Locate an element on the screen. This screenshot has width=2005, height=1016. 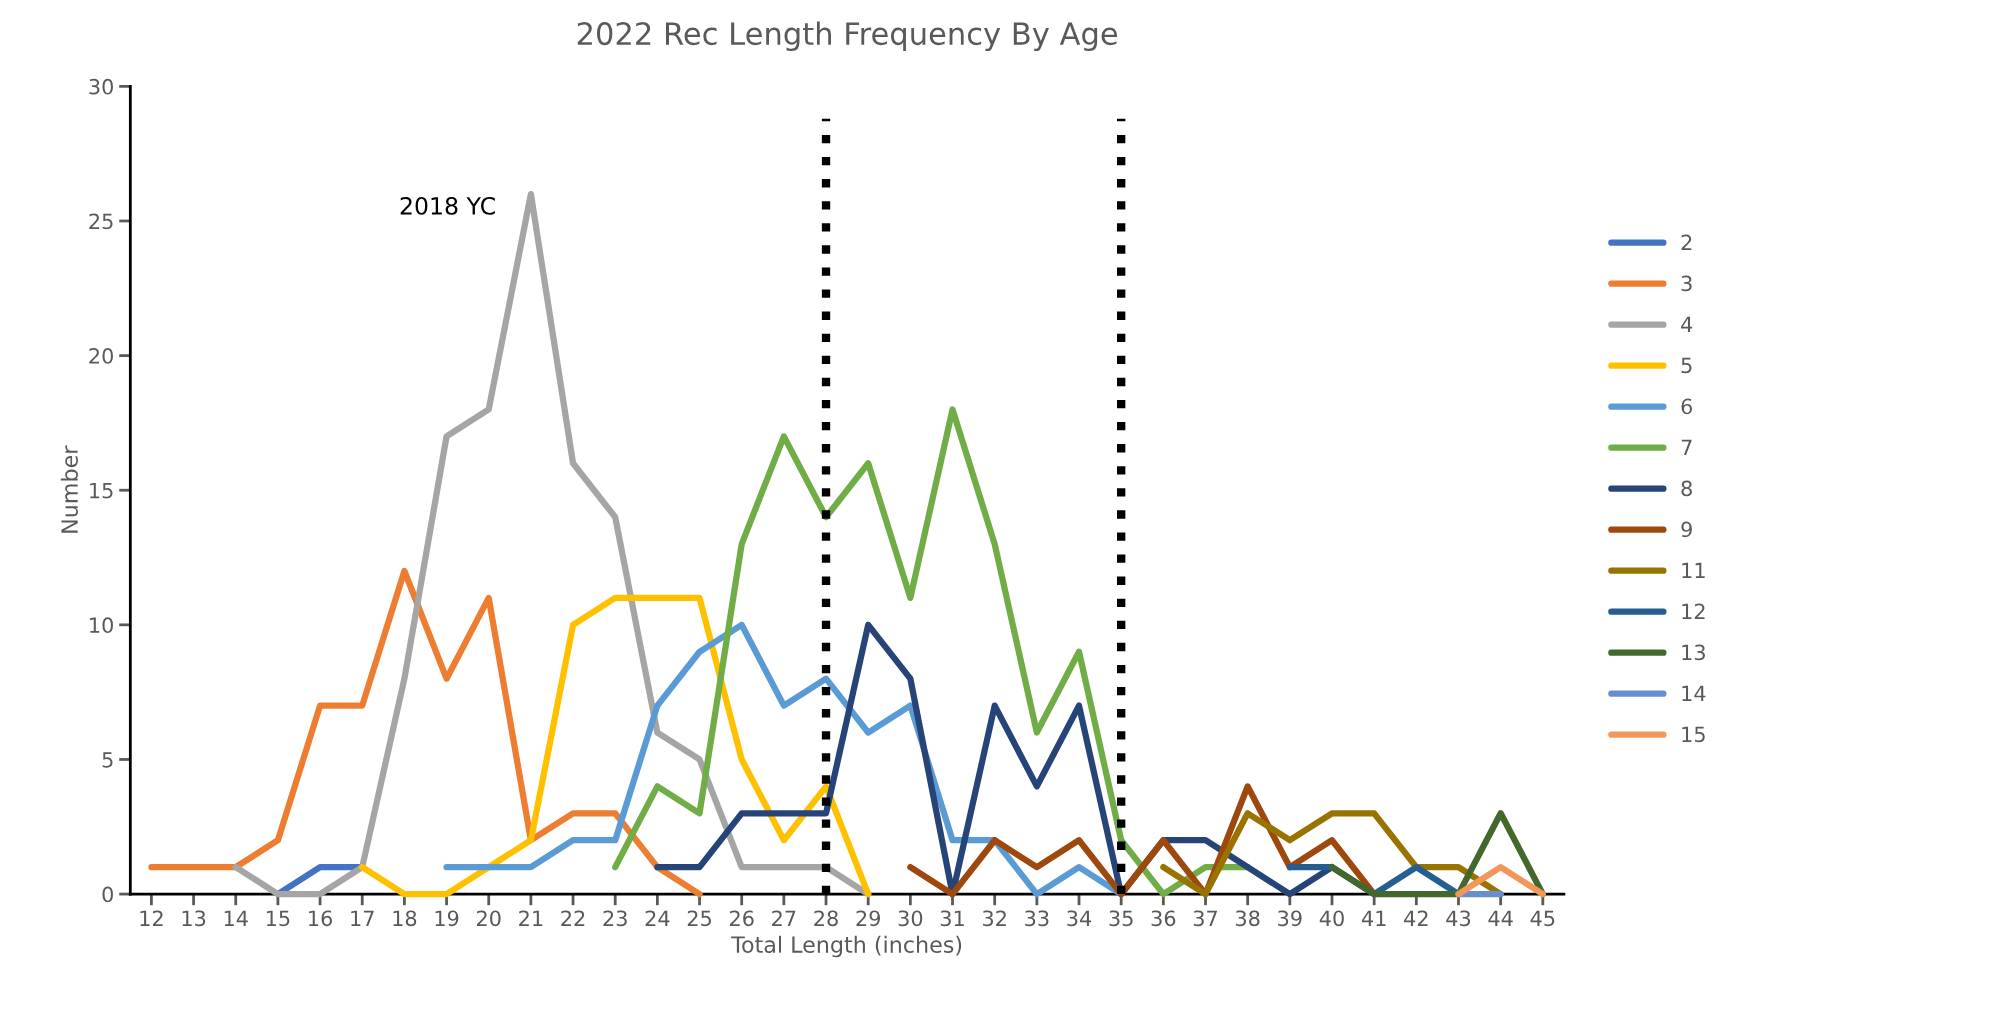
x-tick-label: 36 is located at coordinates (1163, 918).